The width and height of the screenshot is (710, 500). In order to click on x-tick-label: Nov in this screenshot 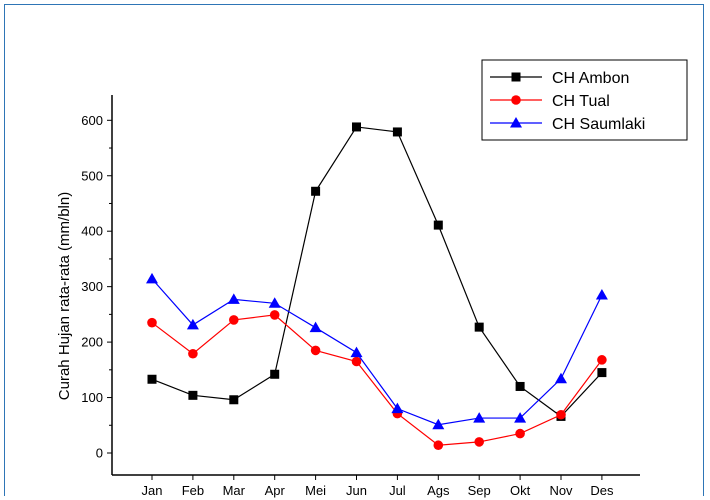, I will do `click(561, 490)`.